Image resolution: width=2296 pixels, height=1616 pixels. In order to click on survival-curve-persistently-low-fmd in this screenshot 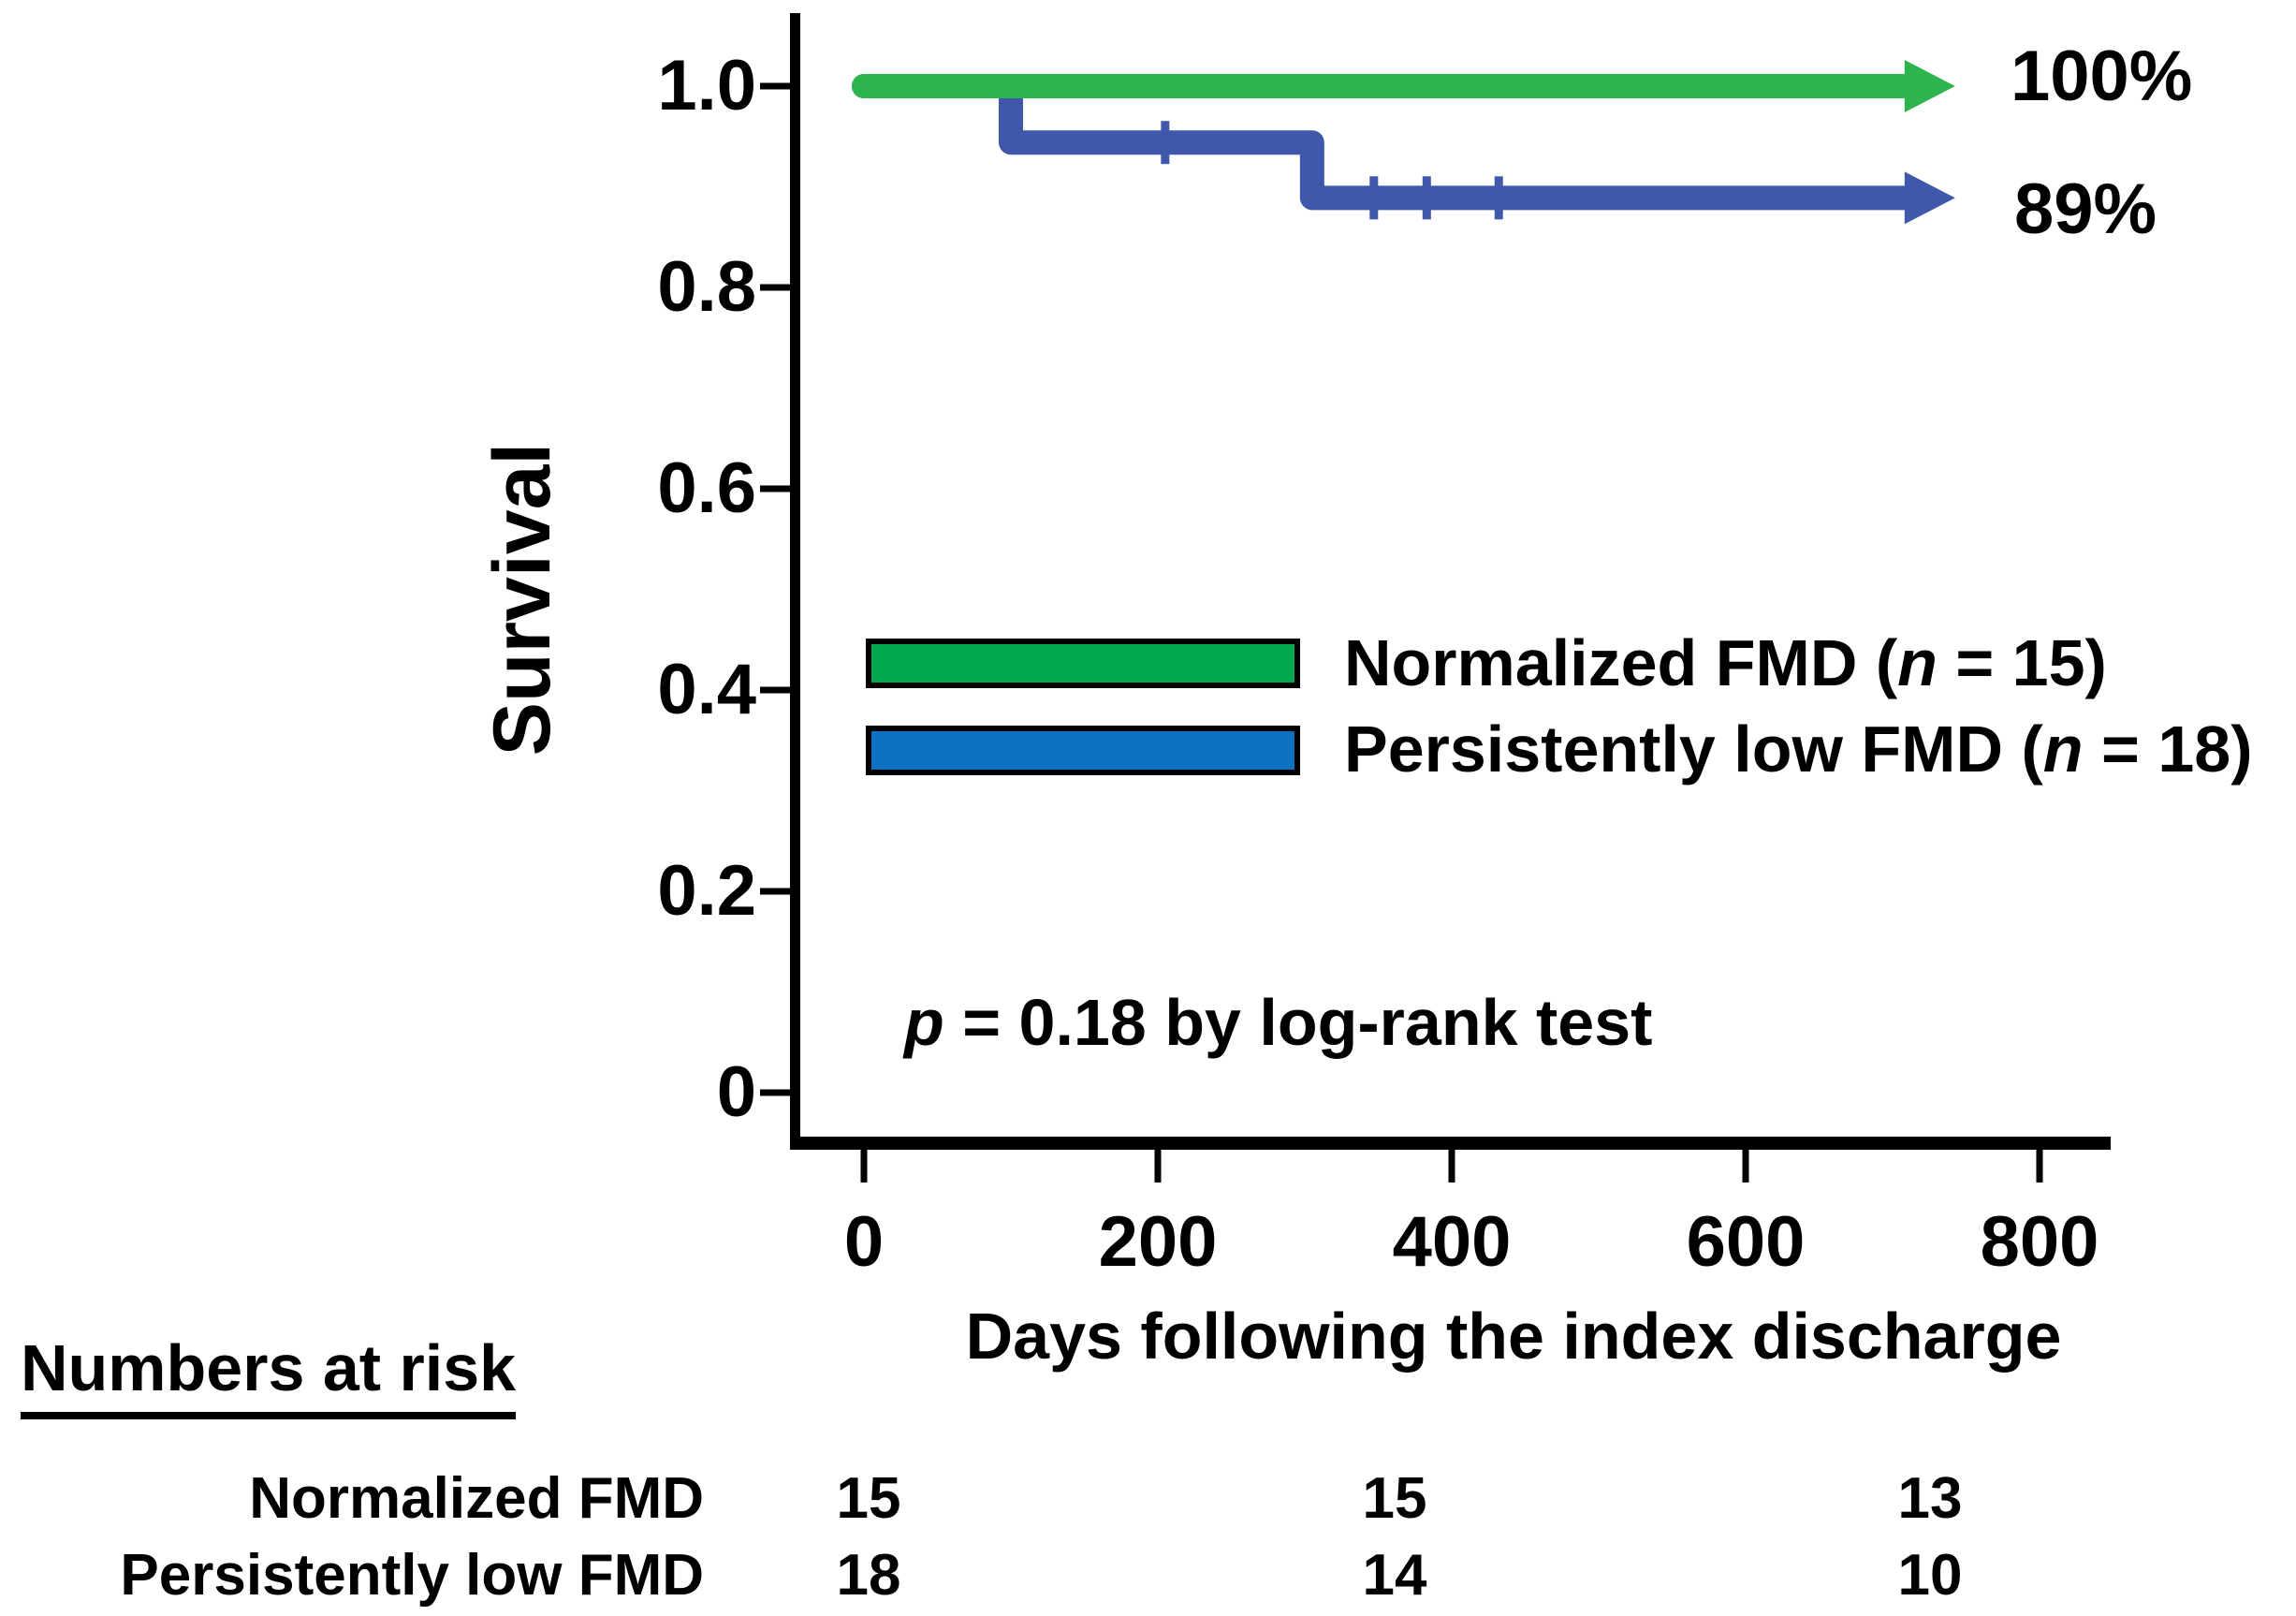, I will do `click(1387, 142)`.